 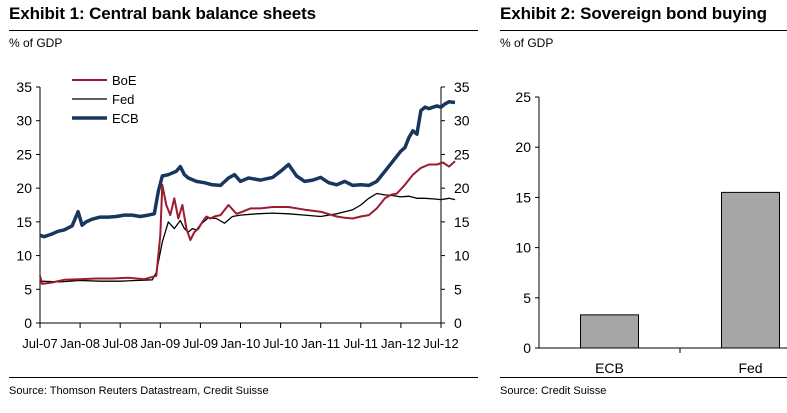 What do you see at coordinates (24, 154) in the screenshot?
I see `y-tick-label-left: 25` at bounding box center [24, 154].